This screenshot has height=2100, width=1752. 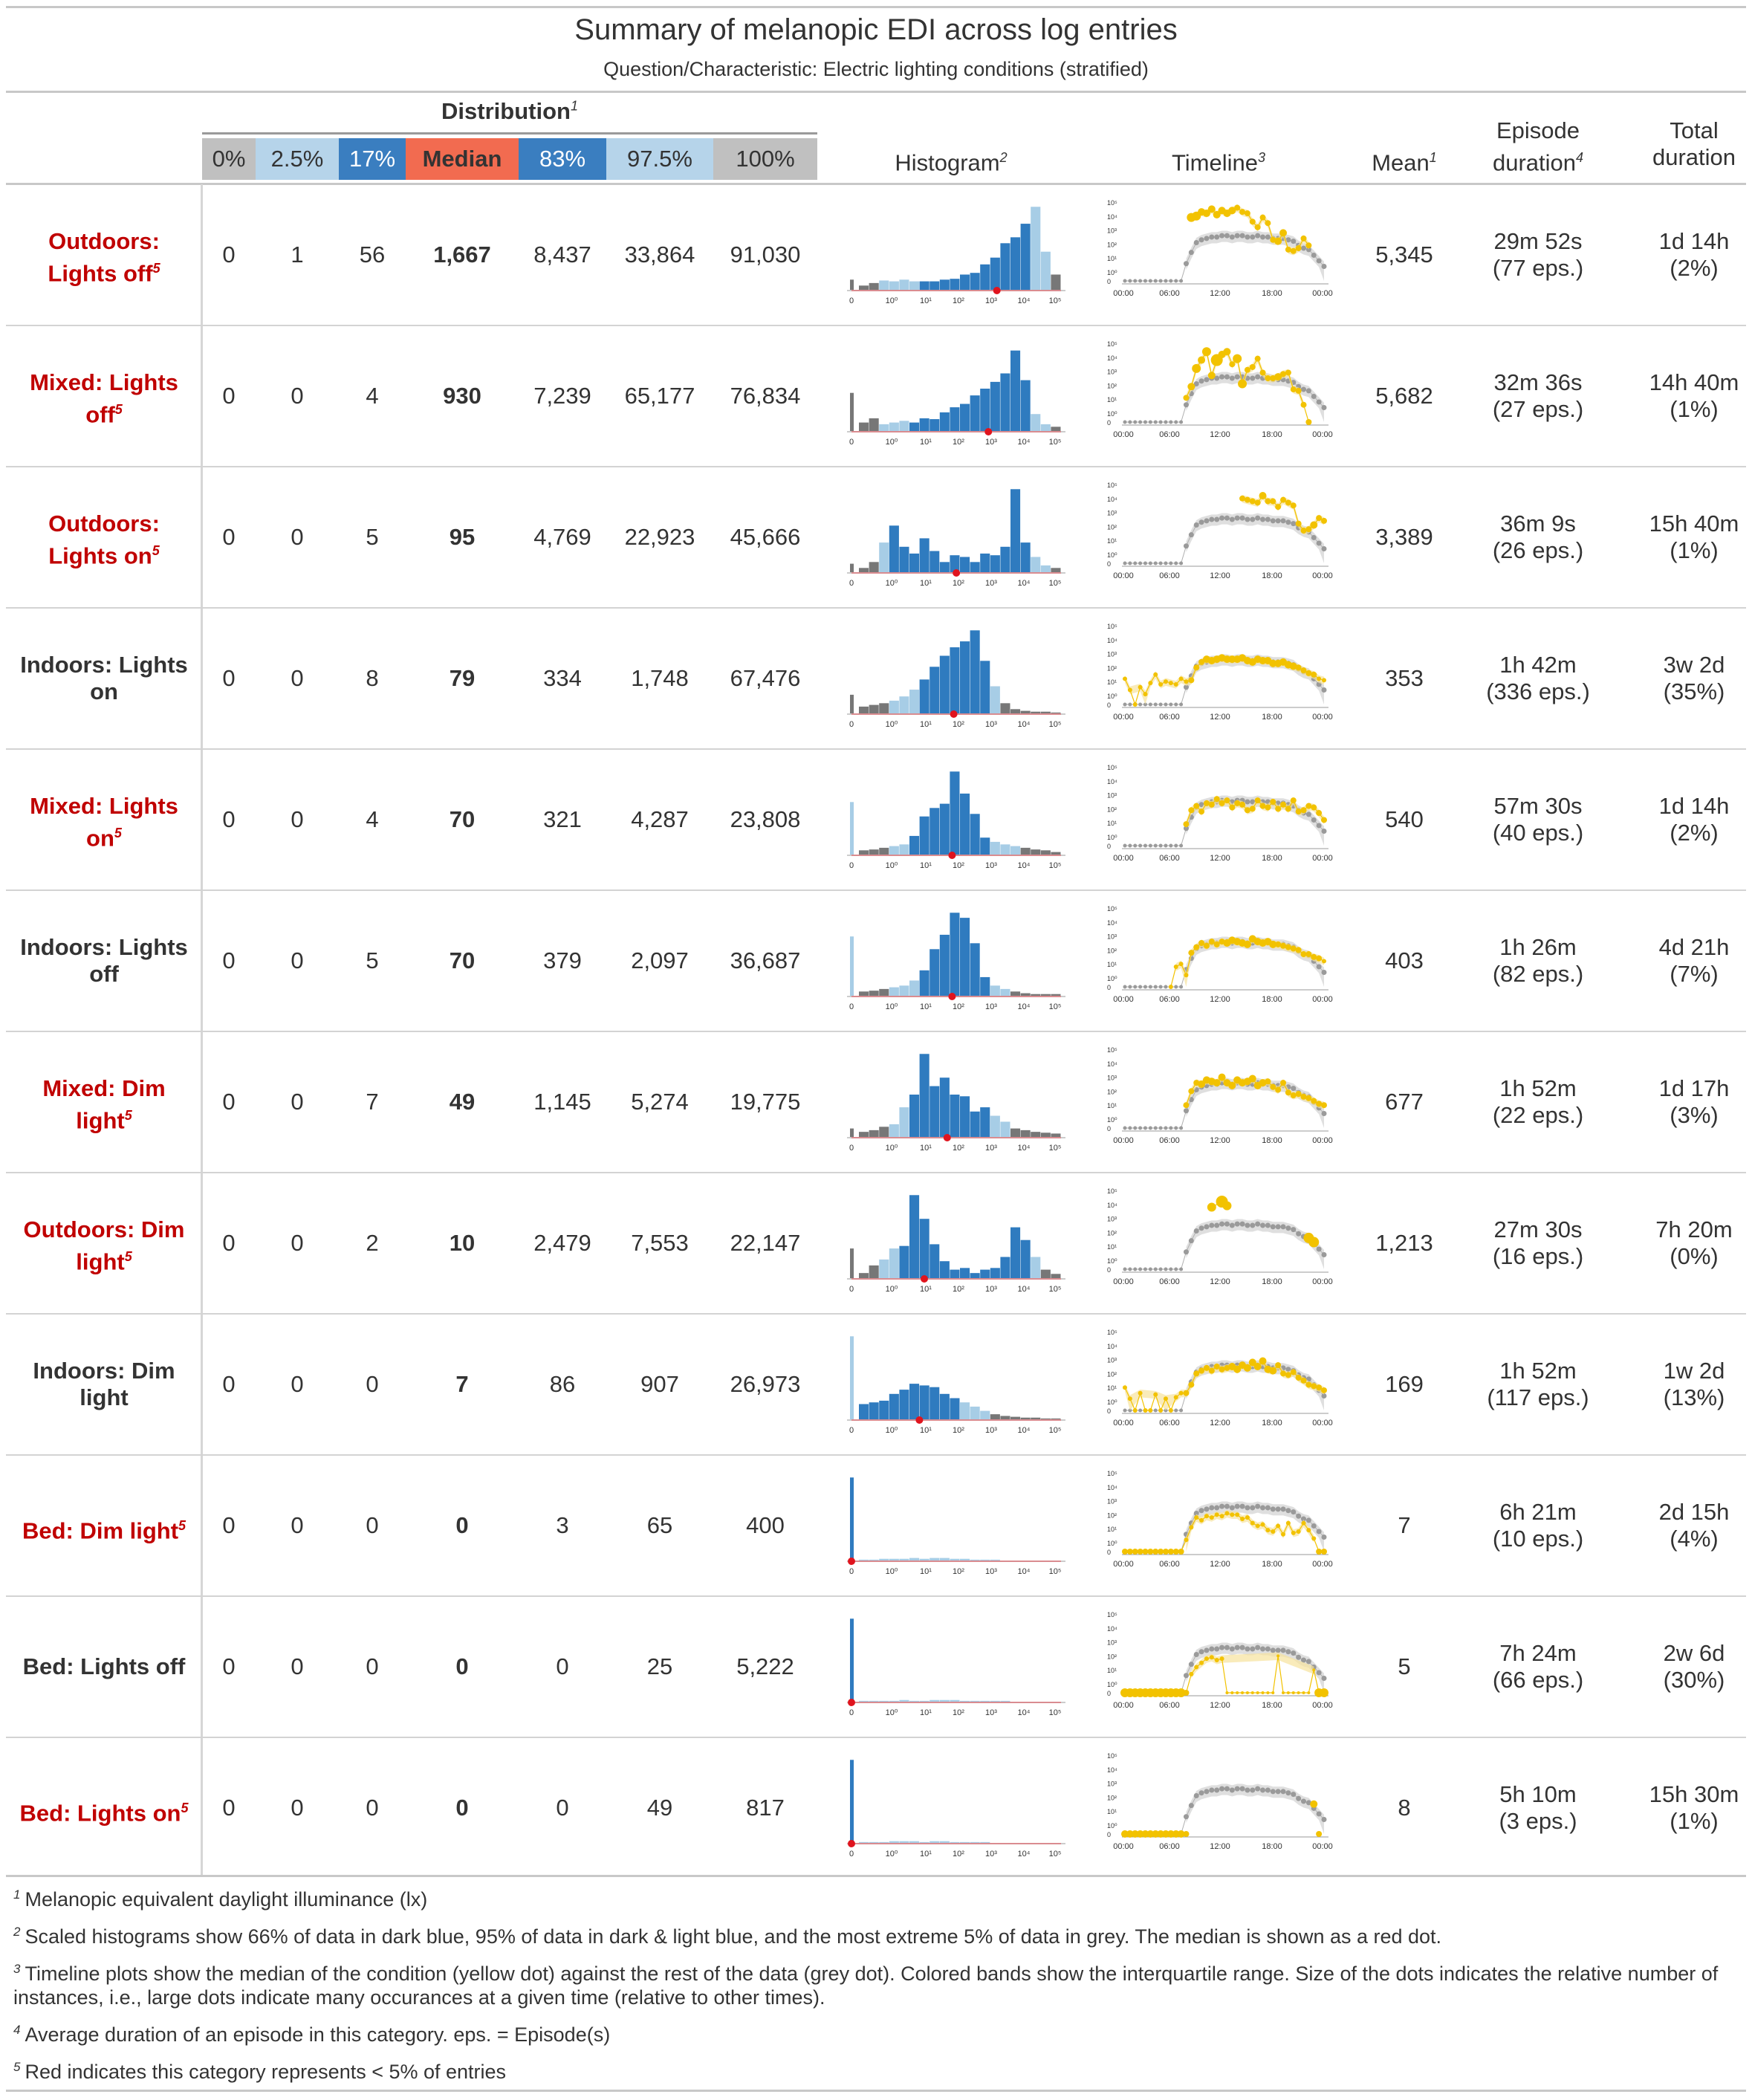 What do you see at coordinates (1112, 344) in the screenshot?
I see `timeline-y-label: 10⁵` at bounding box center [1112, 344].